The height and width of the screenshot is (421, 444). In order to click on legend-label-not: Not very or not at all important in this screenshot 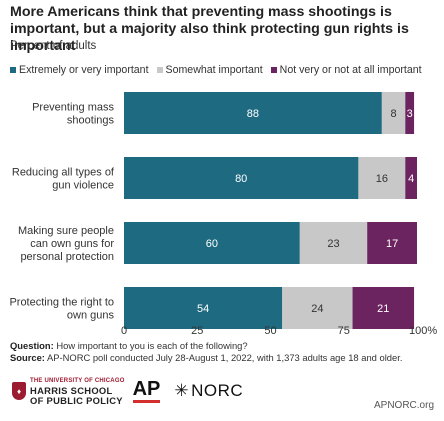, I will do `click(350, 70)`.